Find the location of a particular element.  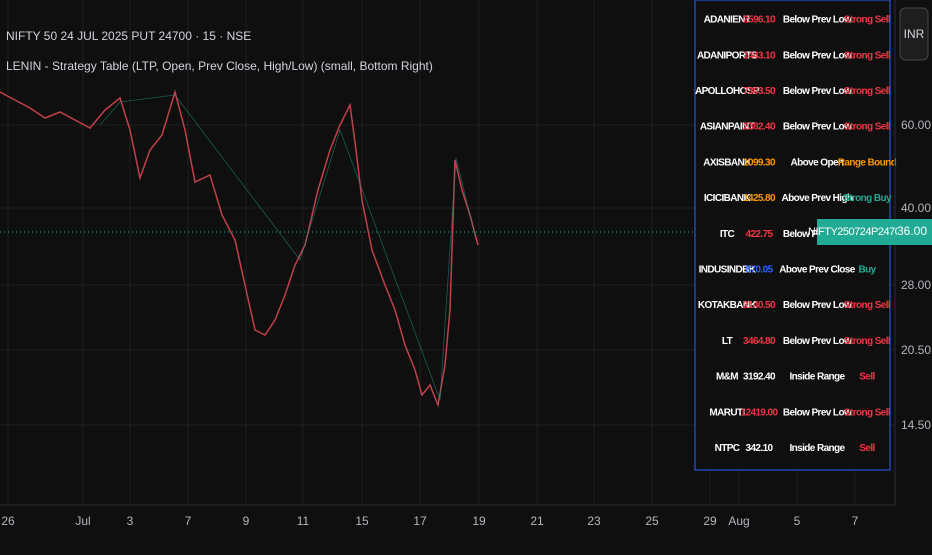

time-label: 25 is located at coordinates (652, 521).